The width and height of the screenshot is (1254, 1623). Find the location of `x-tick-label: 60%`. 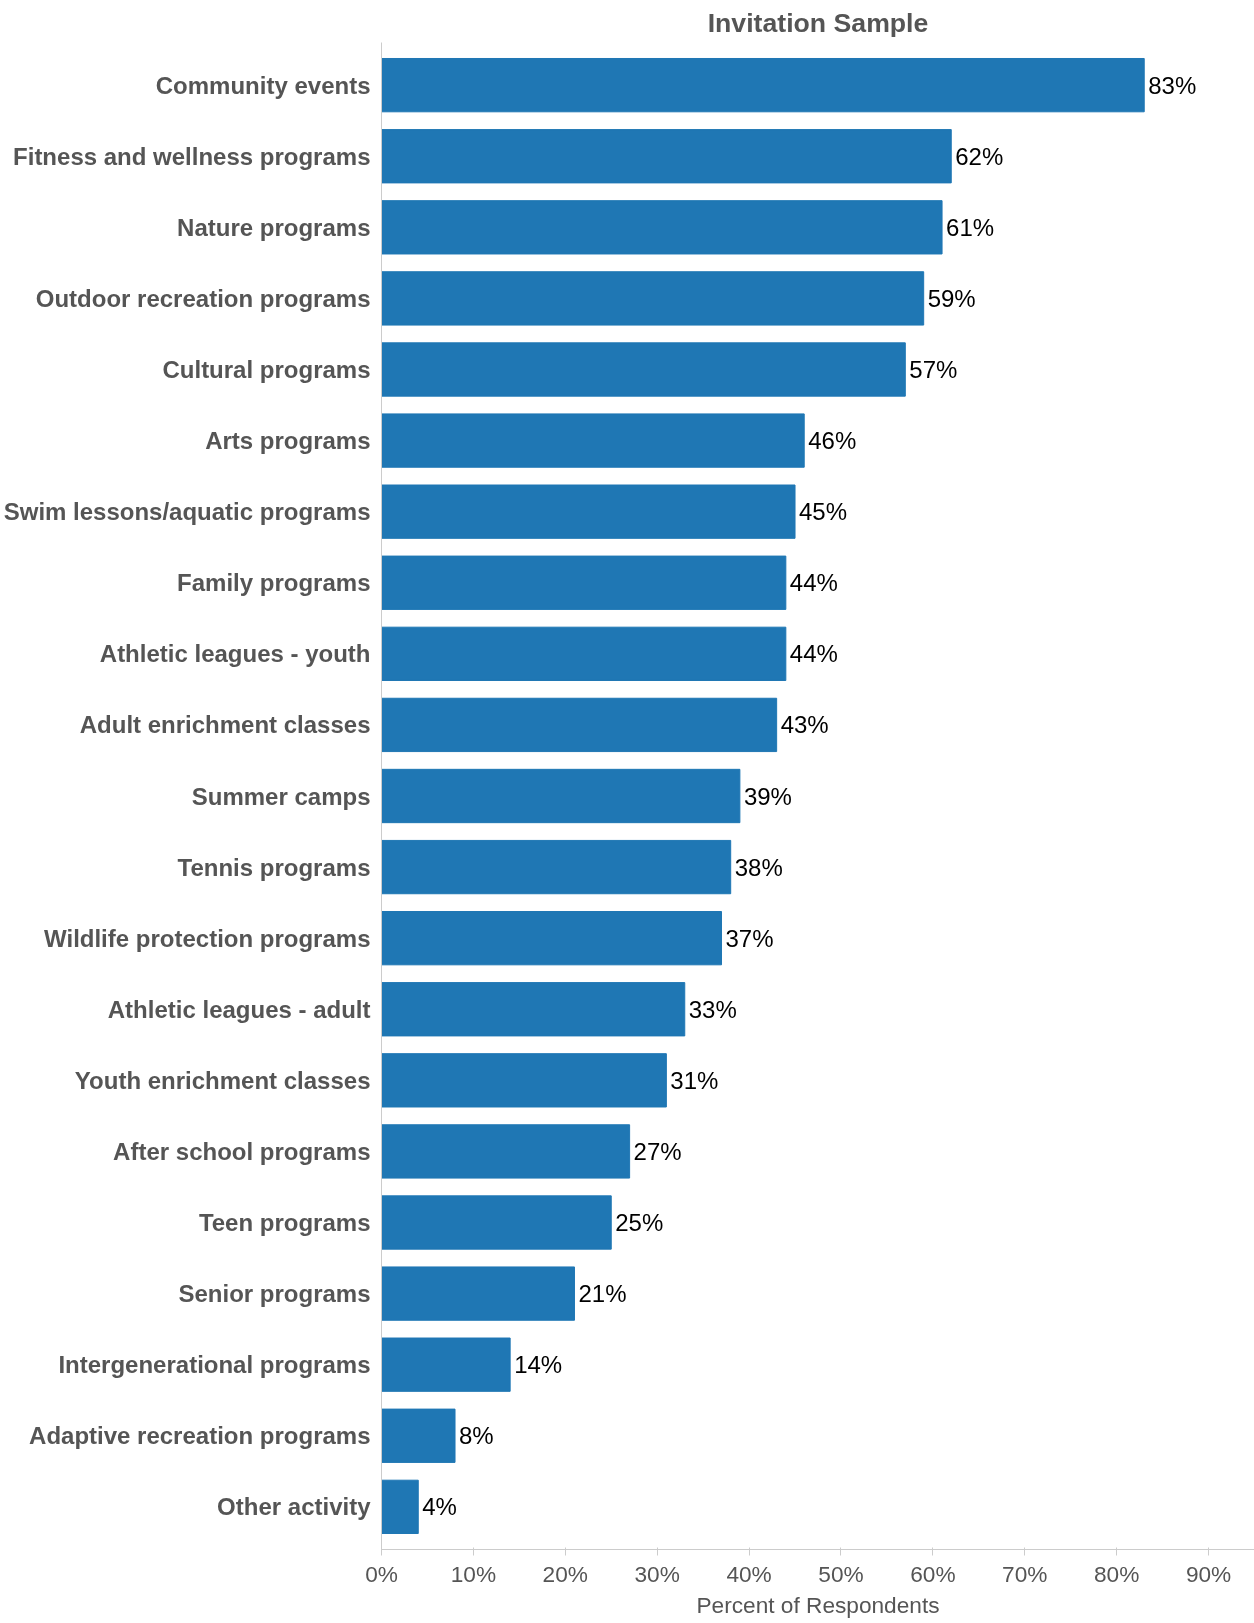

x-tick-label: 60% is located at coordinates (933, 1573).